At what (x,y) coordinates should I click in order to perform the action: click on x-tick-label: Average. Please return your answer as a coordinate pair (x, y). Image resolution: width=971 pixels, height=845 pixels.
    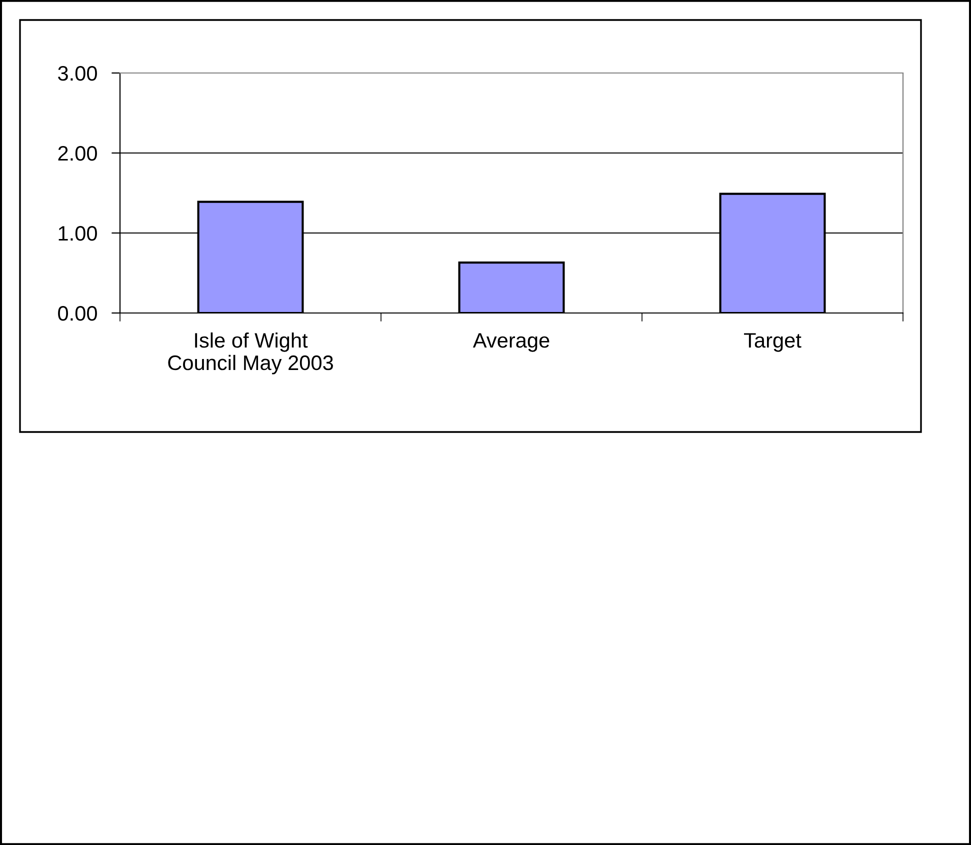
    Looking at the image, I should click on (511, 342).